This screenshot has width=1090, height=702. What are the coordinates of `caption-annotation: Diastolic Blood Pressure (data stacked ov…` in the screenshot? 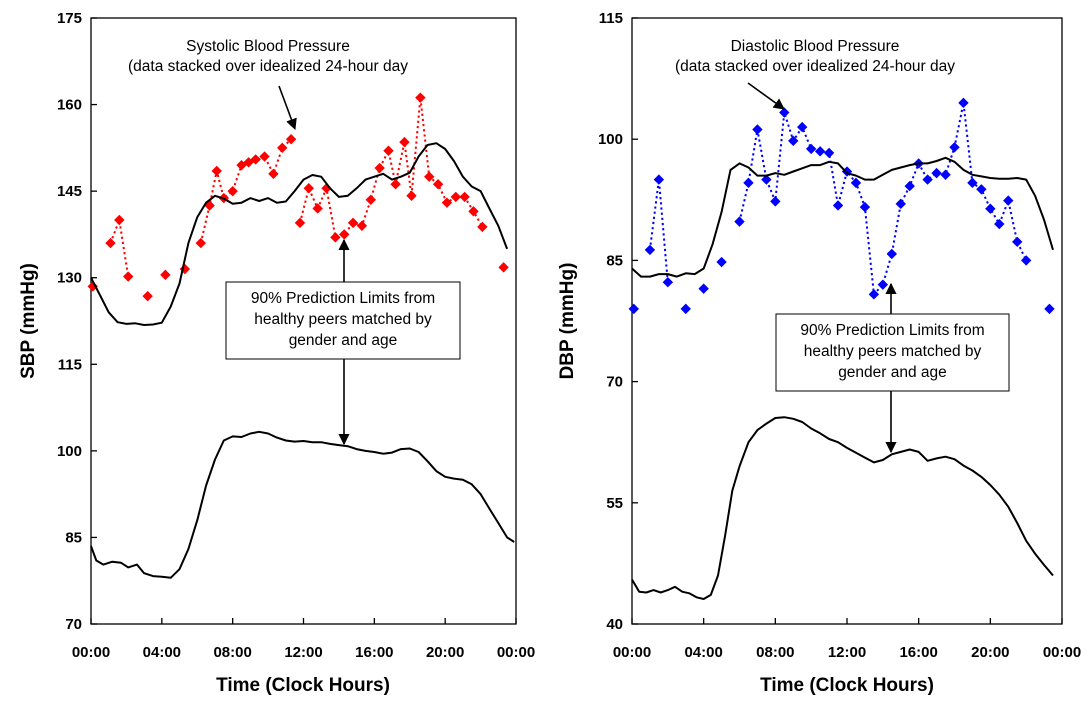 It's located at (815, 56).